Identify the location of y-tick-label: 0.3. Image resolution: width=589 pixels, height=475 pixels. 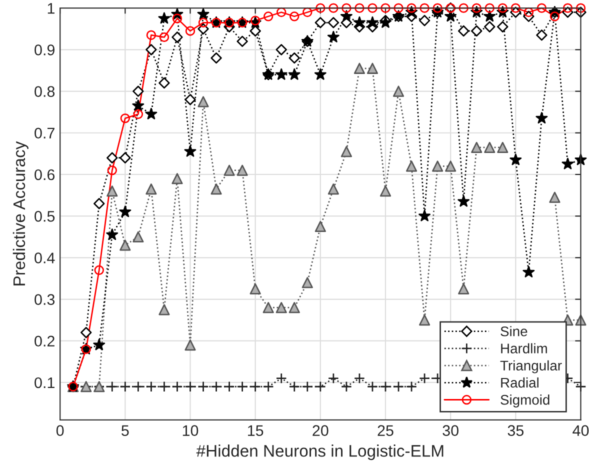
(44, 299).